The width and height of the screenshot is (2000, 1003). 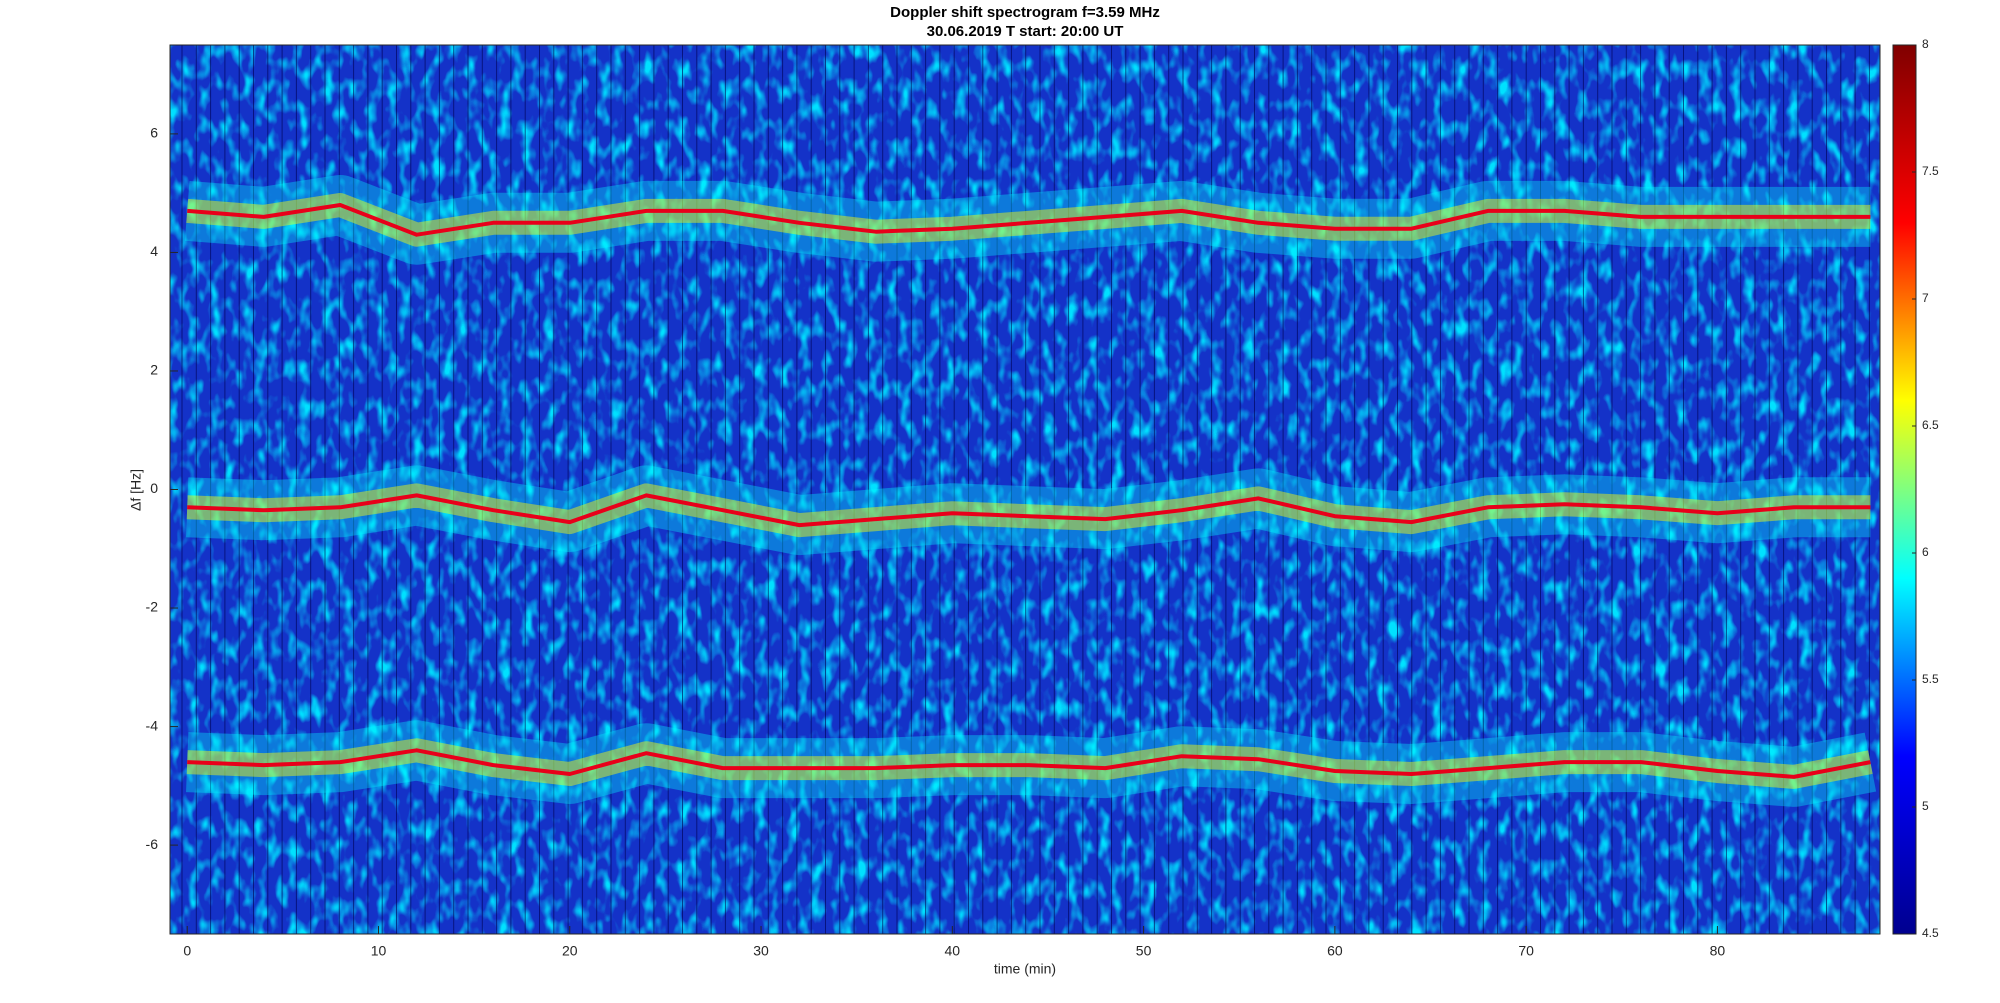 What do you see at coordinates (152, 725) in the screenshot?
I see `y-tick-label: -4` at bounding box center [152, 725].